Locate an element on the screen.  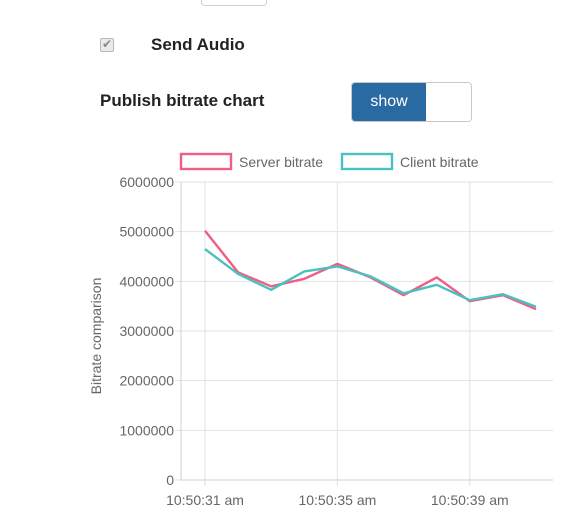
publish-chart-toggle: show is located at coordinates (411, 102).